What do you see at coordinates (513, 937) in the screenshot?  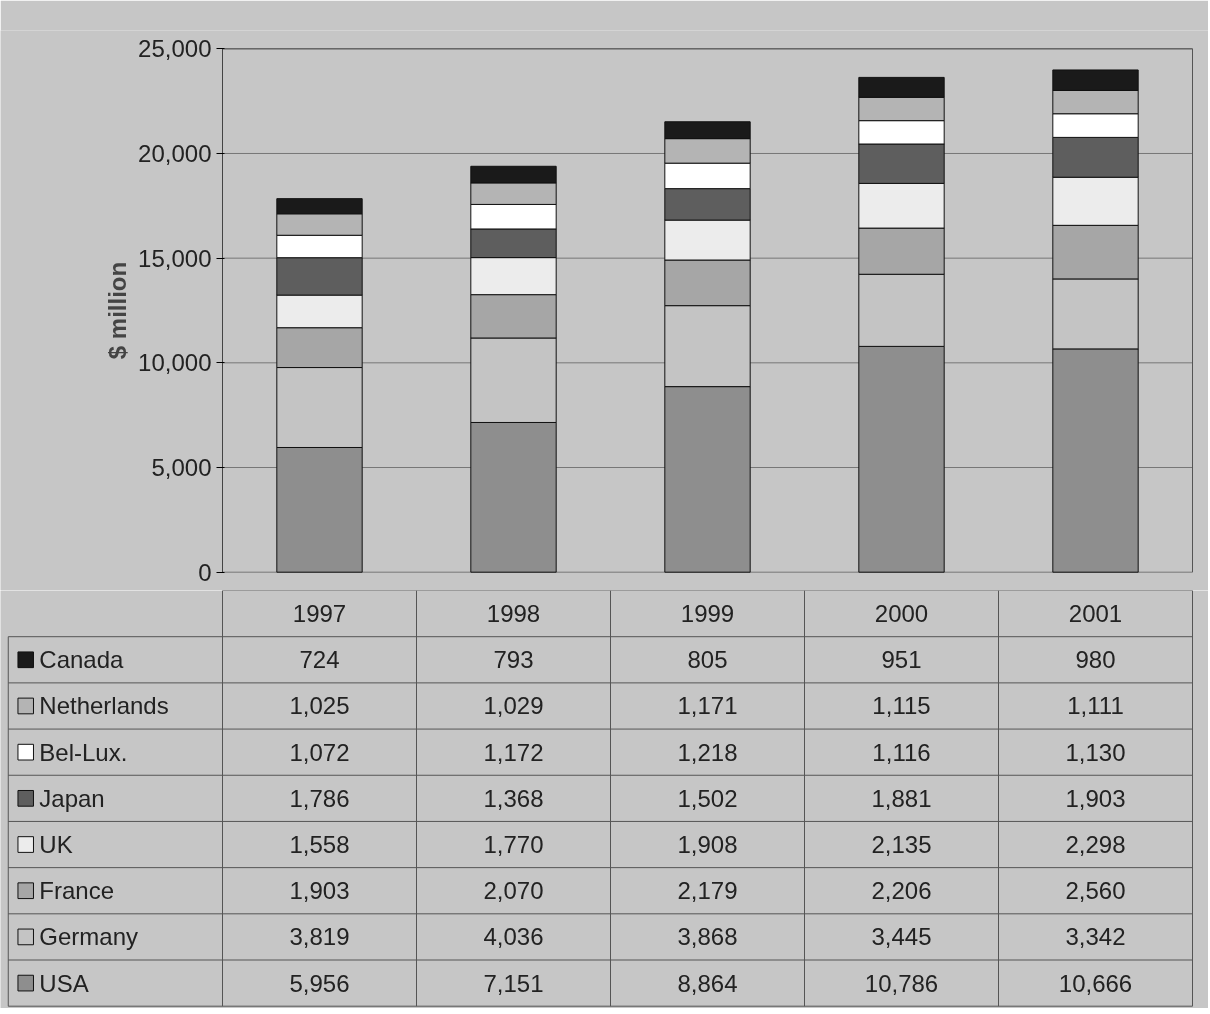 I see `data-label: 4,036` at bounding box center [513, 937].